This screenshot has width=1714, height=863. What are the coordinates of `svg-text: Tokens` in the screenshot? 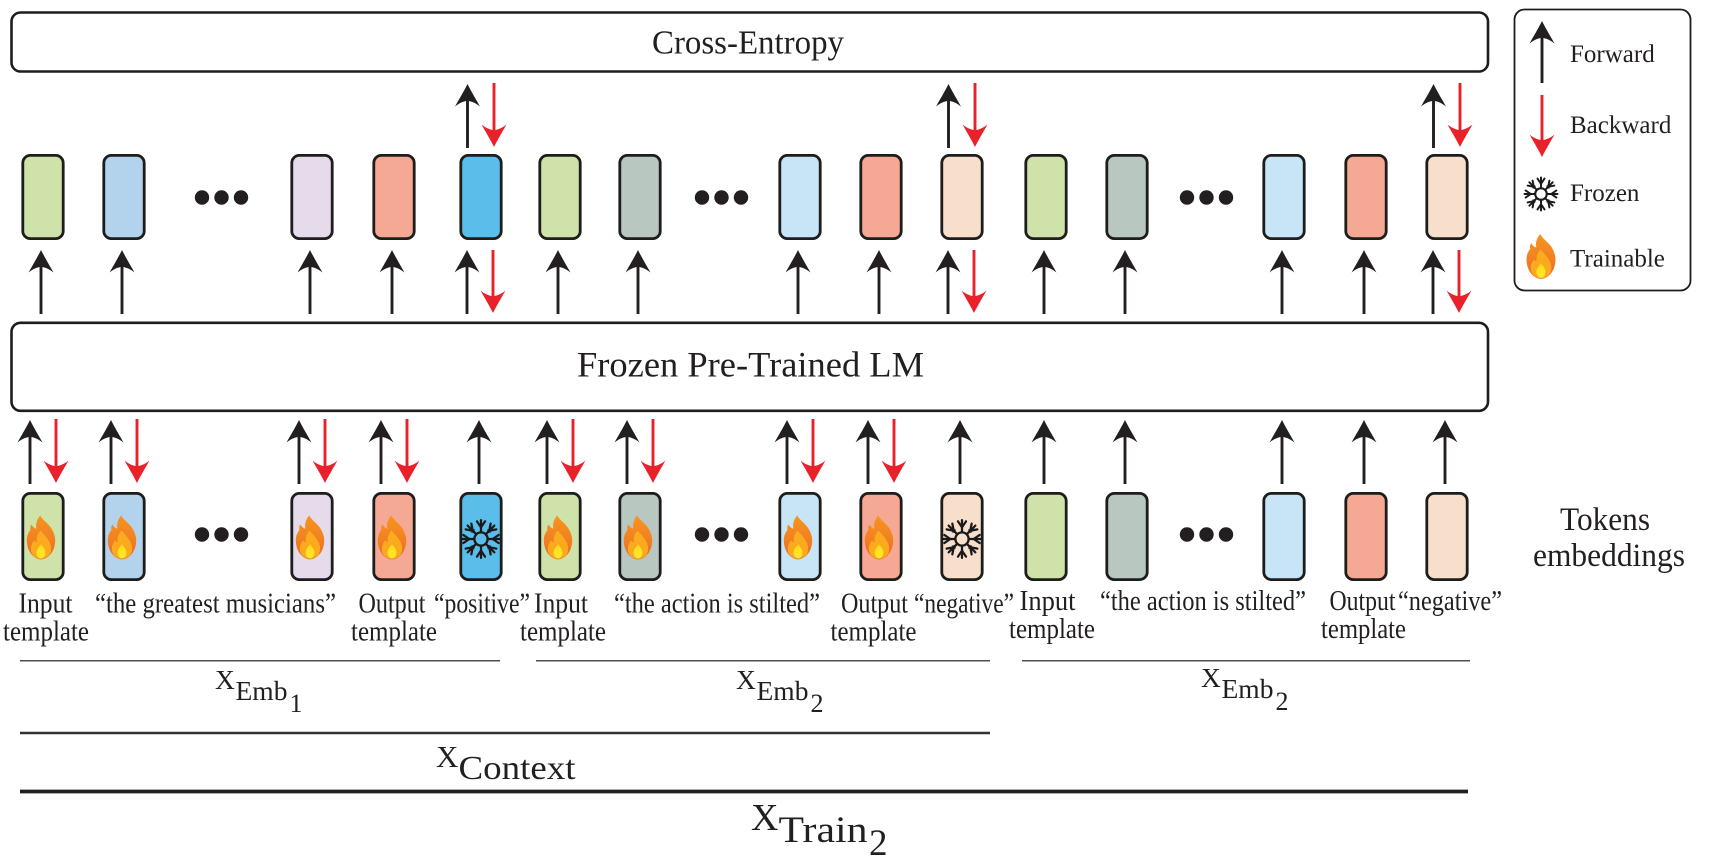 It's located at (1605, 520).